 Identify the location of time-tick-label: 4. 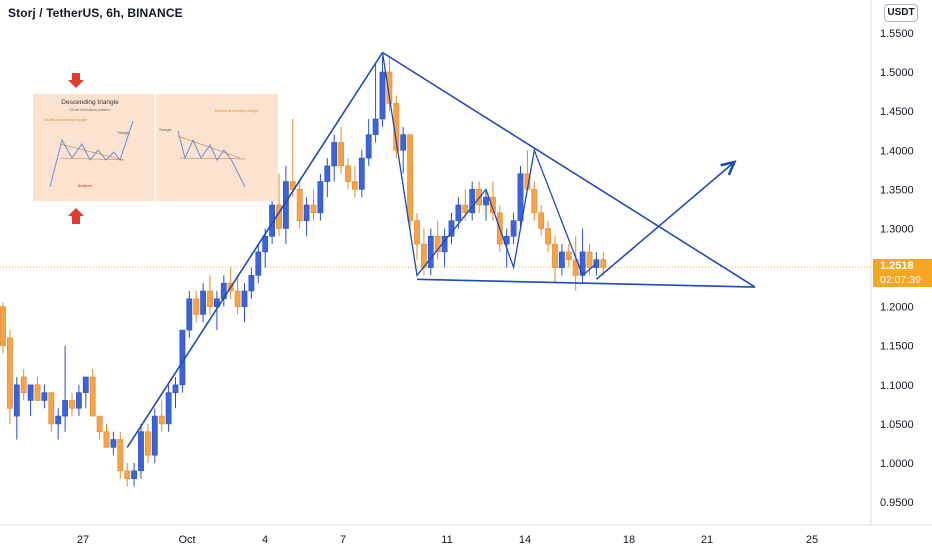
(265, 540).